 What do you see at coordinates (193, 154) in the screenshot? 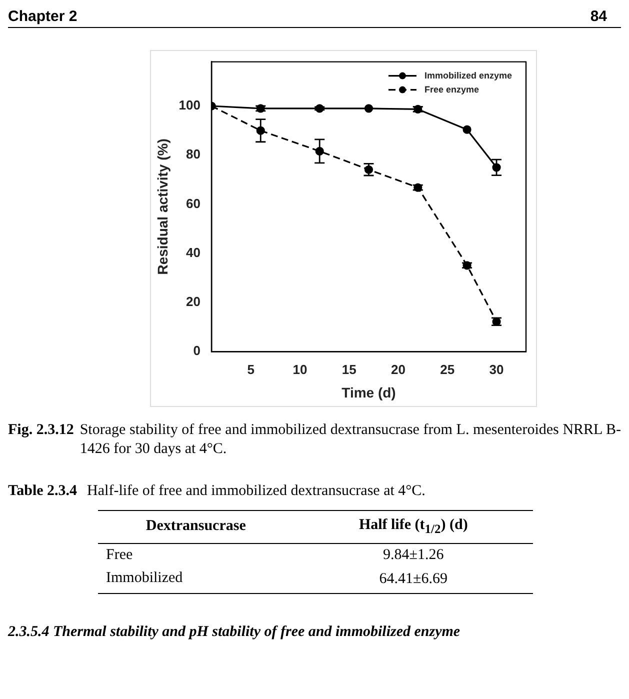
I see `y-tick-label: 80` at bounding box center [193, 154].